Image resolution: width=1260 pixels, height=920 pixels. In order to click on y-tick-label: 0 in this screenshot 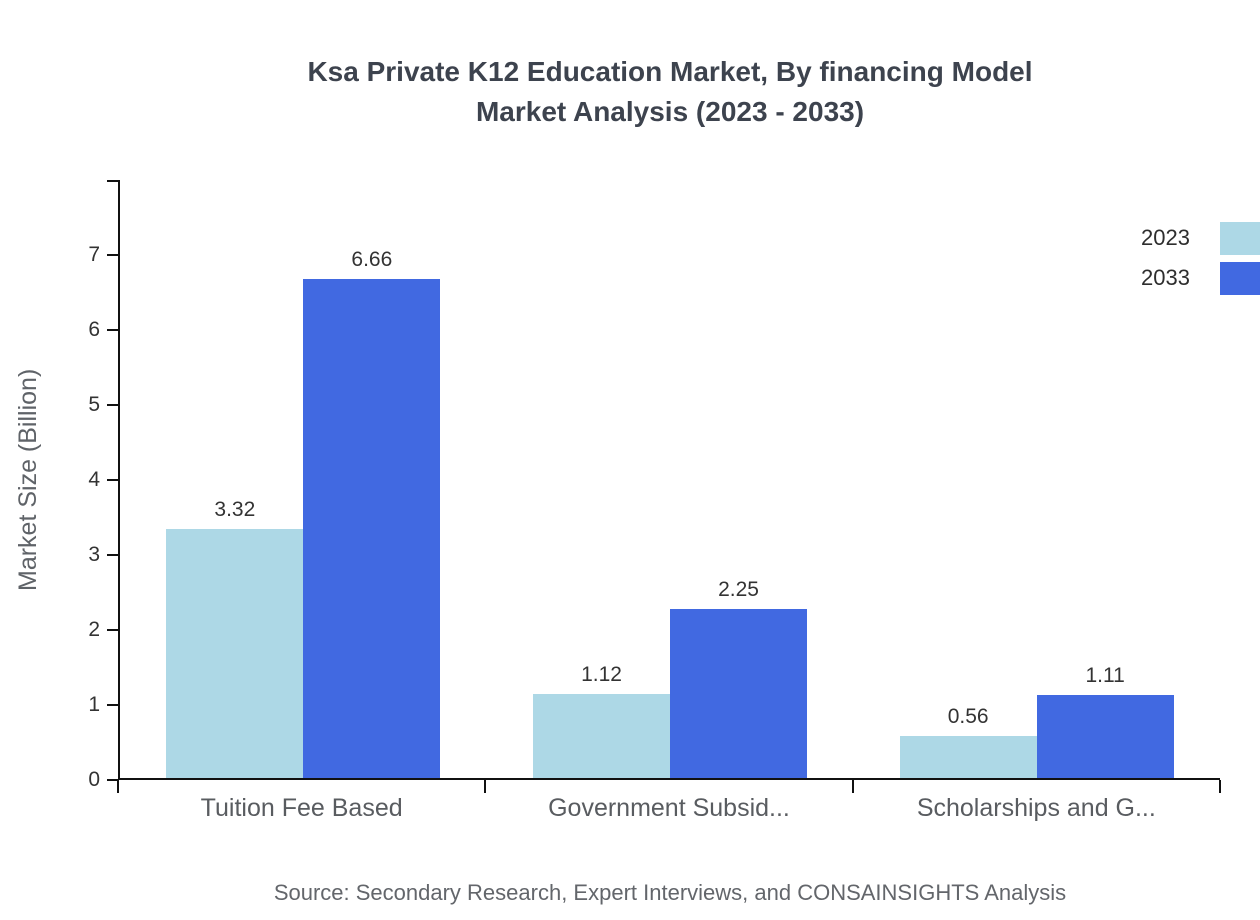, I will do `click(94, 779)`.